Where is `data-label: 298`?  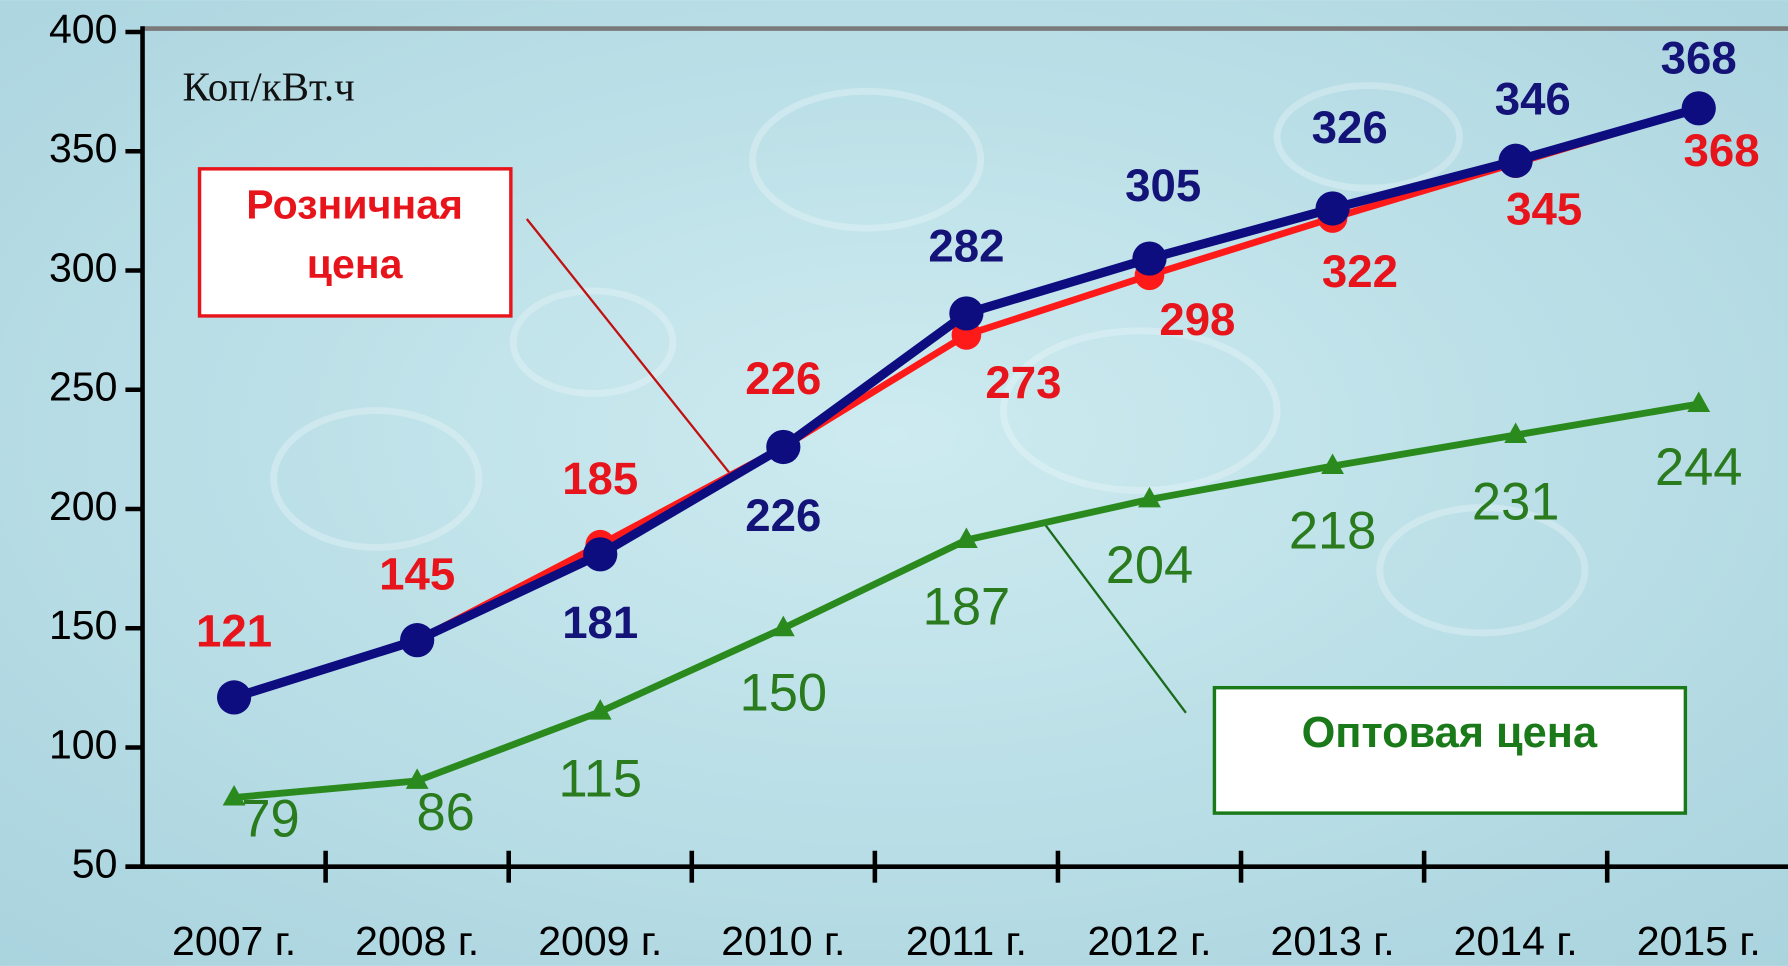 data-label: 298 is located at coordinates (1197, 319).